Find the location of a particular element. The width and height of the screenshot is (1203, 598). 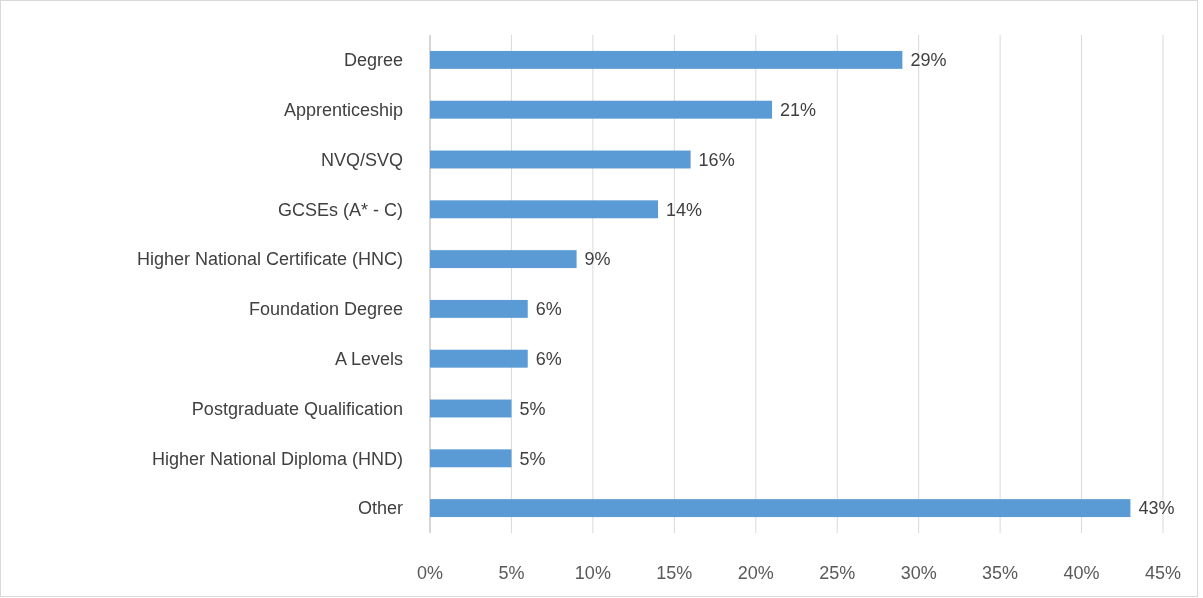

x-tick-label: 45% is located at coordinates (1163, 573).